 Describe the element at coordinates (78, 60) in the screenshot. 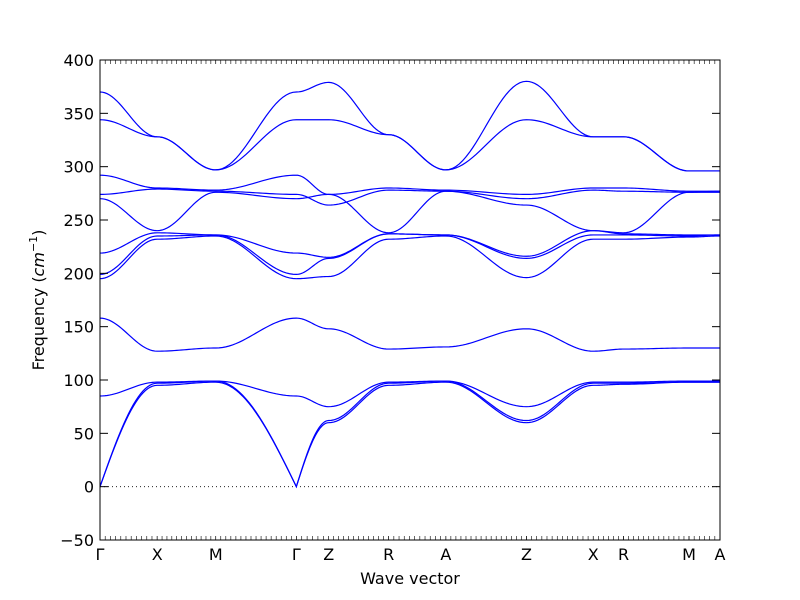

I see `y-tick-label: 400` at that location.